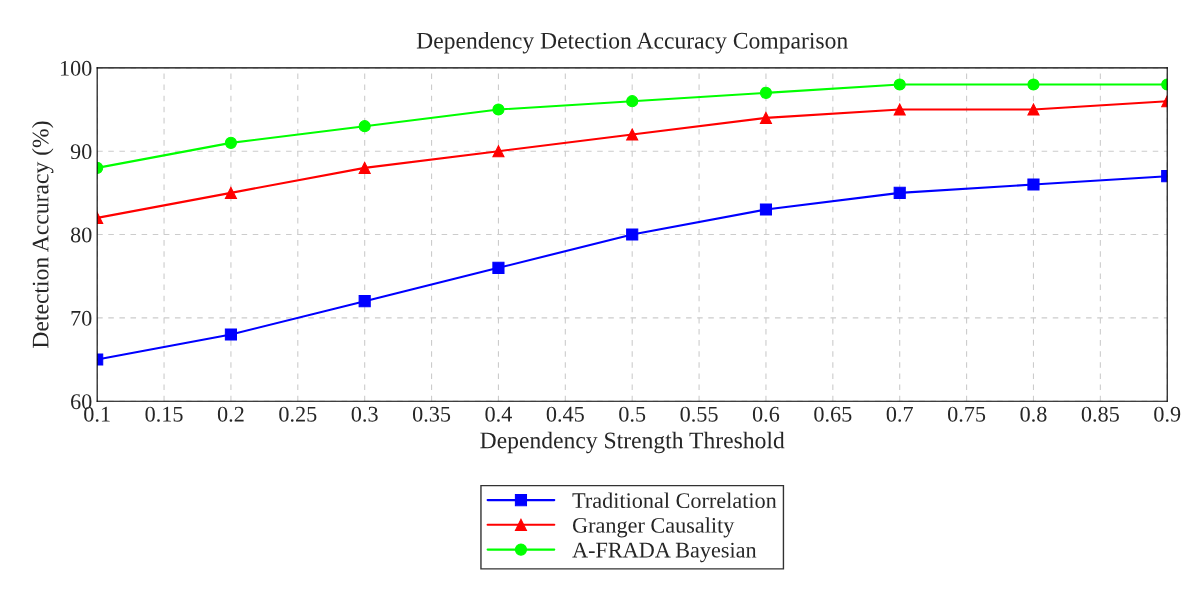 The height and width of the screenshot is (590, 1185). Describe the element at coordinates (1100, 414) in the screenshot. I see `x-tick-label: 0.85` at that location.